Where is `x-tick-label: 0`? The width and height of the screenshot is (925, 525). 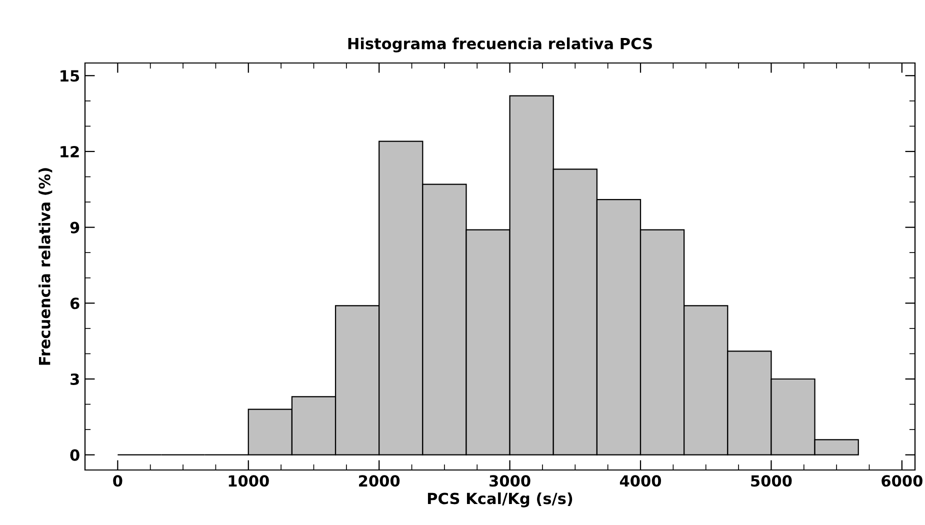 x-tick-label: 0 is located at coordinates (117, 481).